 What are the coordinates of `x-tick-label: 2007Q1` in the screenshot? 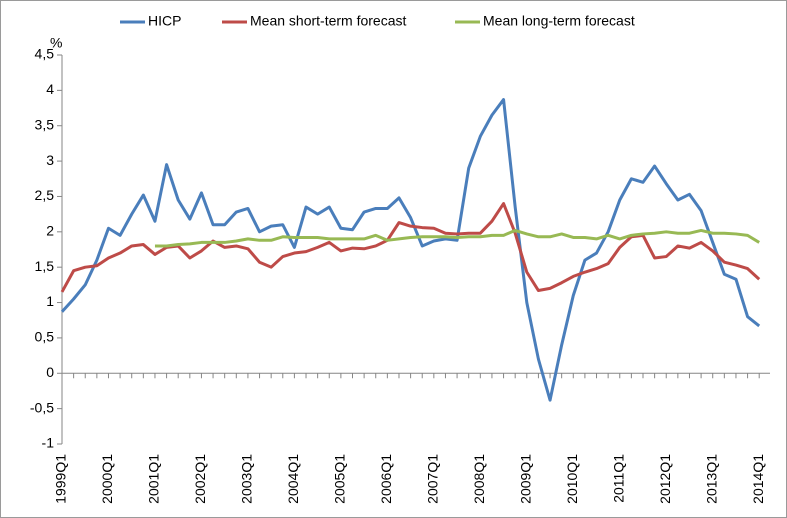 It's located at (433, 479).